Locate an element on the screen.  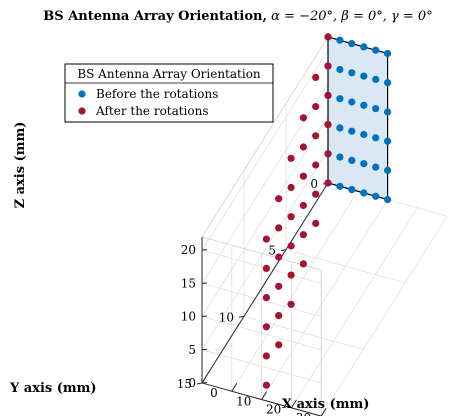
box-edge is located at coordinates (265, 137).